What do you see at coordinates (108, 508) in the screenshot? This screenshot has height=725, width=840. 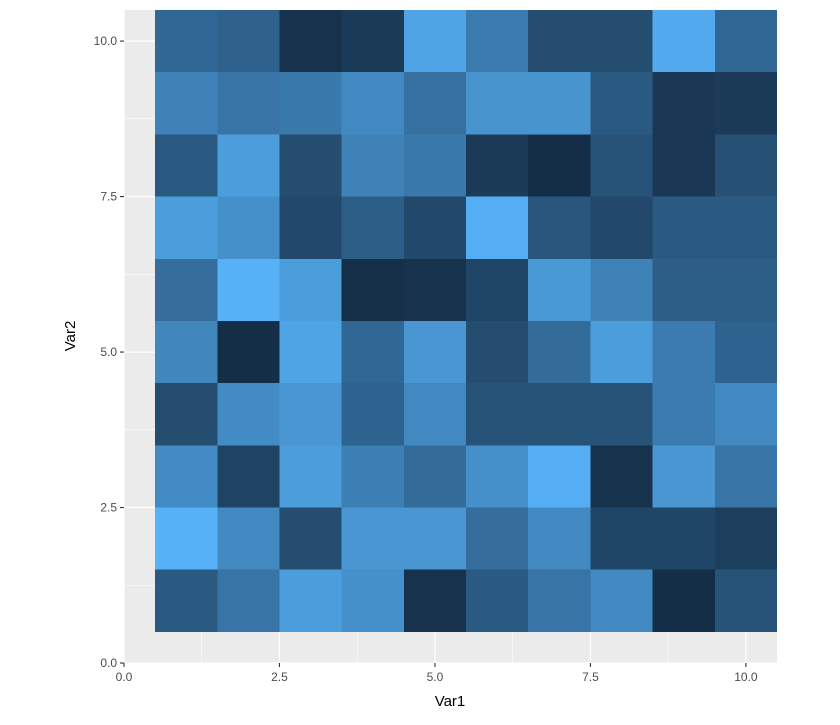 I see `y-tick-label: 2.5` at bounding box center [108, 508].